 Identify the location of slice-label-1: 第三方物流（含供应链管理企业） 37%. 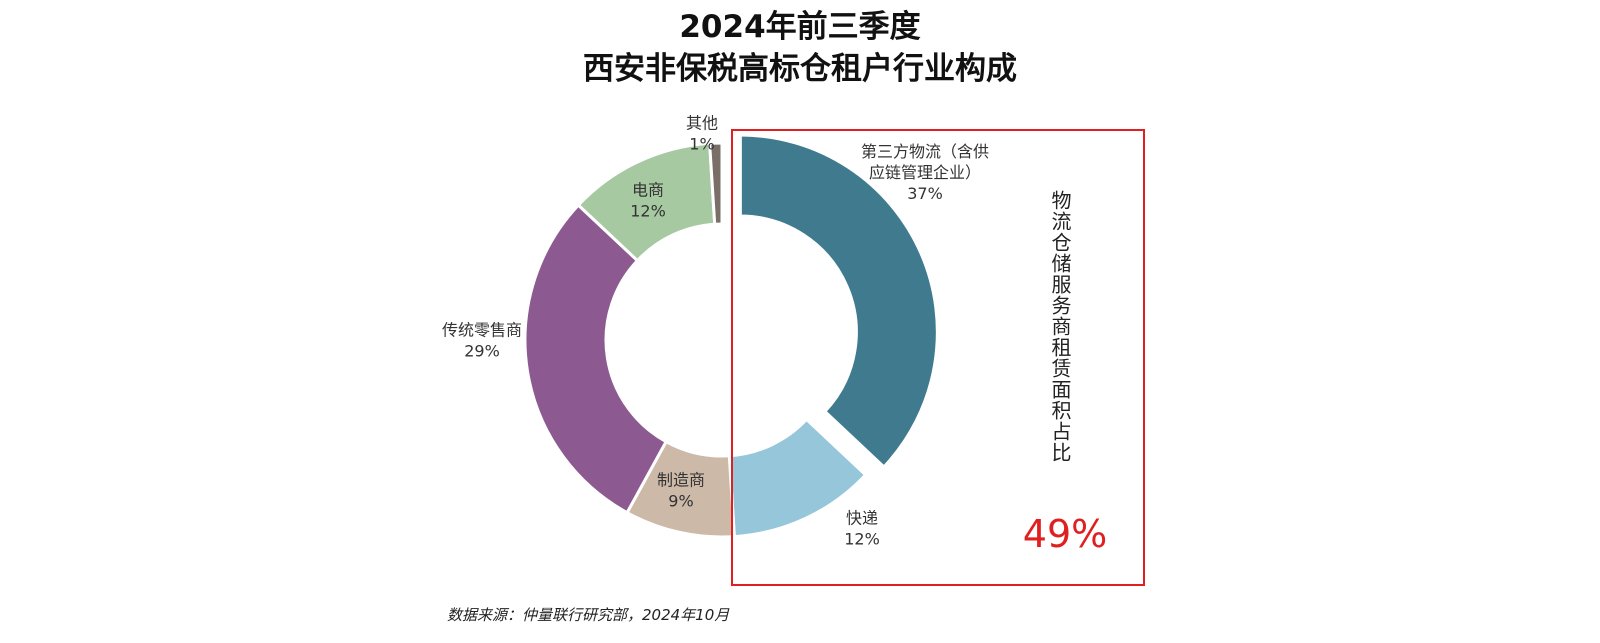
(925, 172).